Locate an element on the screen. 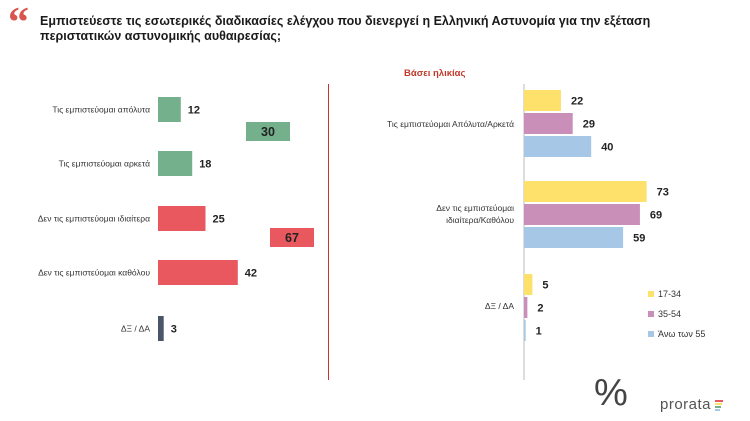 This screenshot has width=750, height=421. prorata-logo-bars is located at coordinates (719, 406).